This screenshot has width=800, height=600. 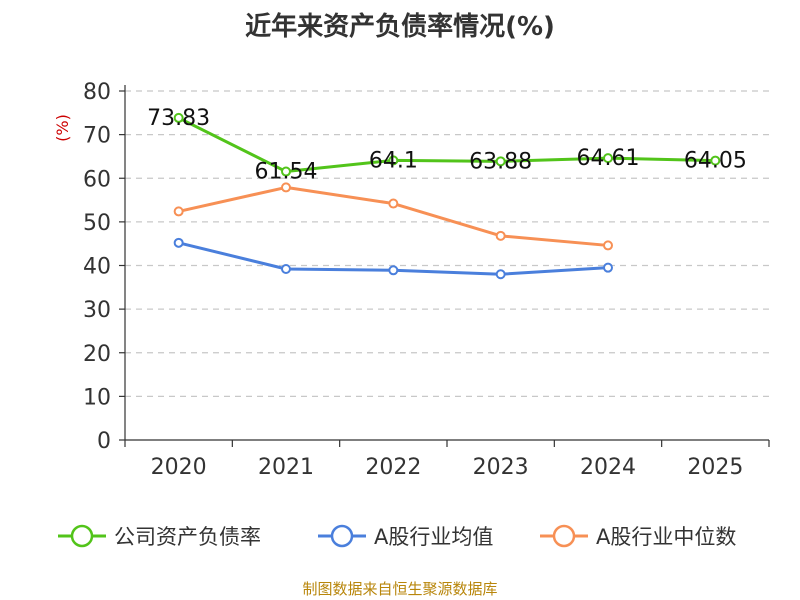 What do you see at coordinates (501, 467) in the screenshot?
I see `x-tick-label: 2023` at bounding box center [501, 467].